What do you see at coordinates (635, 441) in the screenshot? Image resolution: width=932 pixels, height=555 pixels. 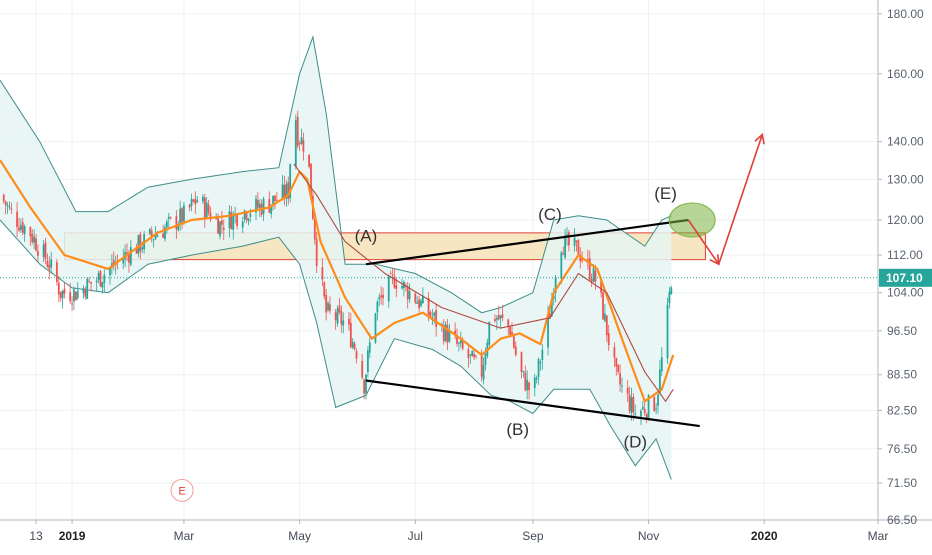 I see `wave-label-d: (D)` at bounding box center [635, 441].